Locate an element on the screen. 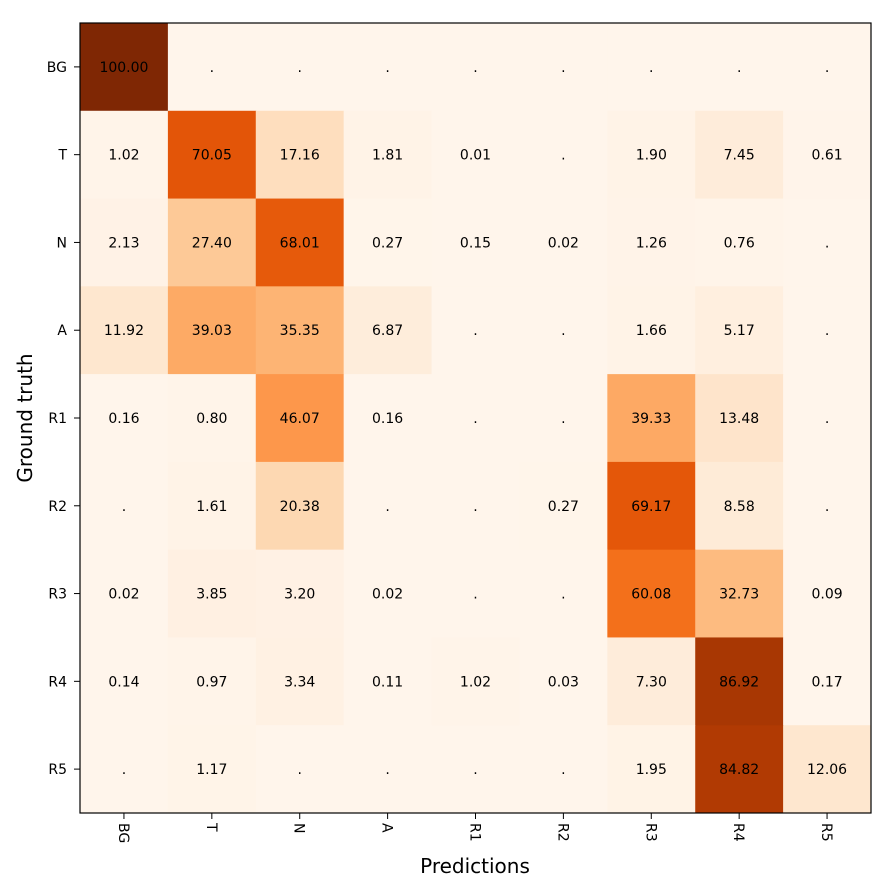 This screenshot has width=896, height=896. heatmap-cell-T-R5 is located at coordinates (827, 155).